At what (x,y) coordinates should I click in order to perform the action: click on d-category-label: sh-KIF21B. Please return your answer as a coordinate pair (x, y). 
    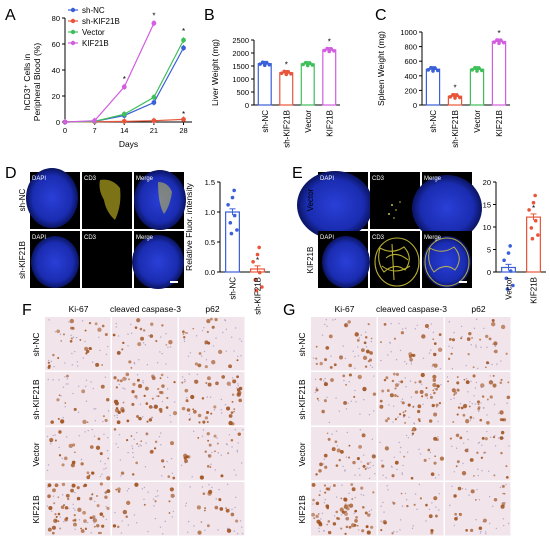
    Looking at the image, I should click on (258, 296).